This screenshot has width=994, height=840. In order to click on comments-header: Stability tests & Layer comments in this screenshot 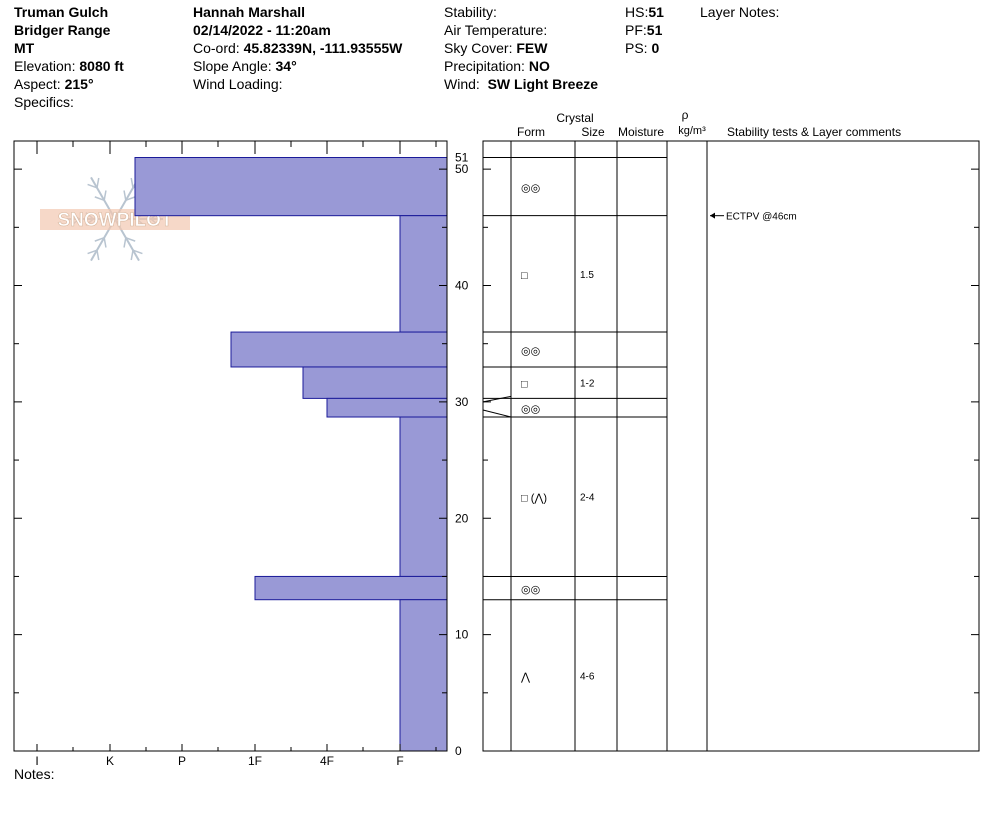, I will do `click(814, 132)`.